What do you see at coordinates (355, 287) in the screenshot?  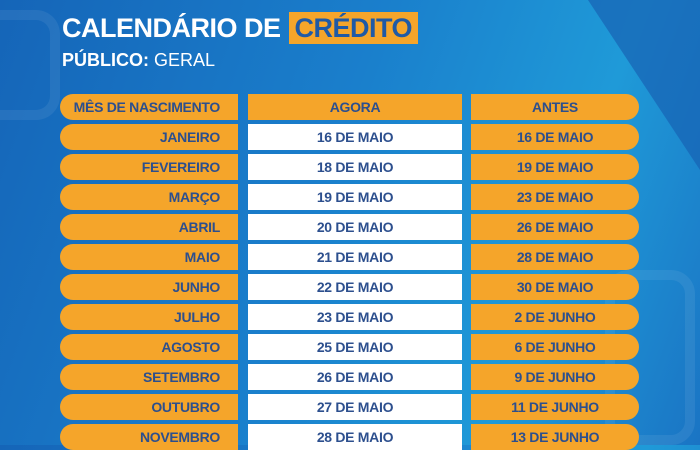 I see `now-date-cell: 22 DE MAIO` at bounding box center [355, 287].